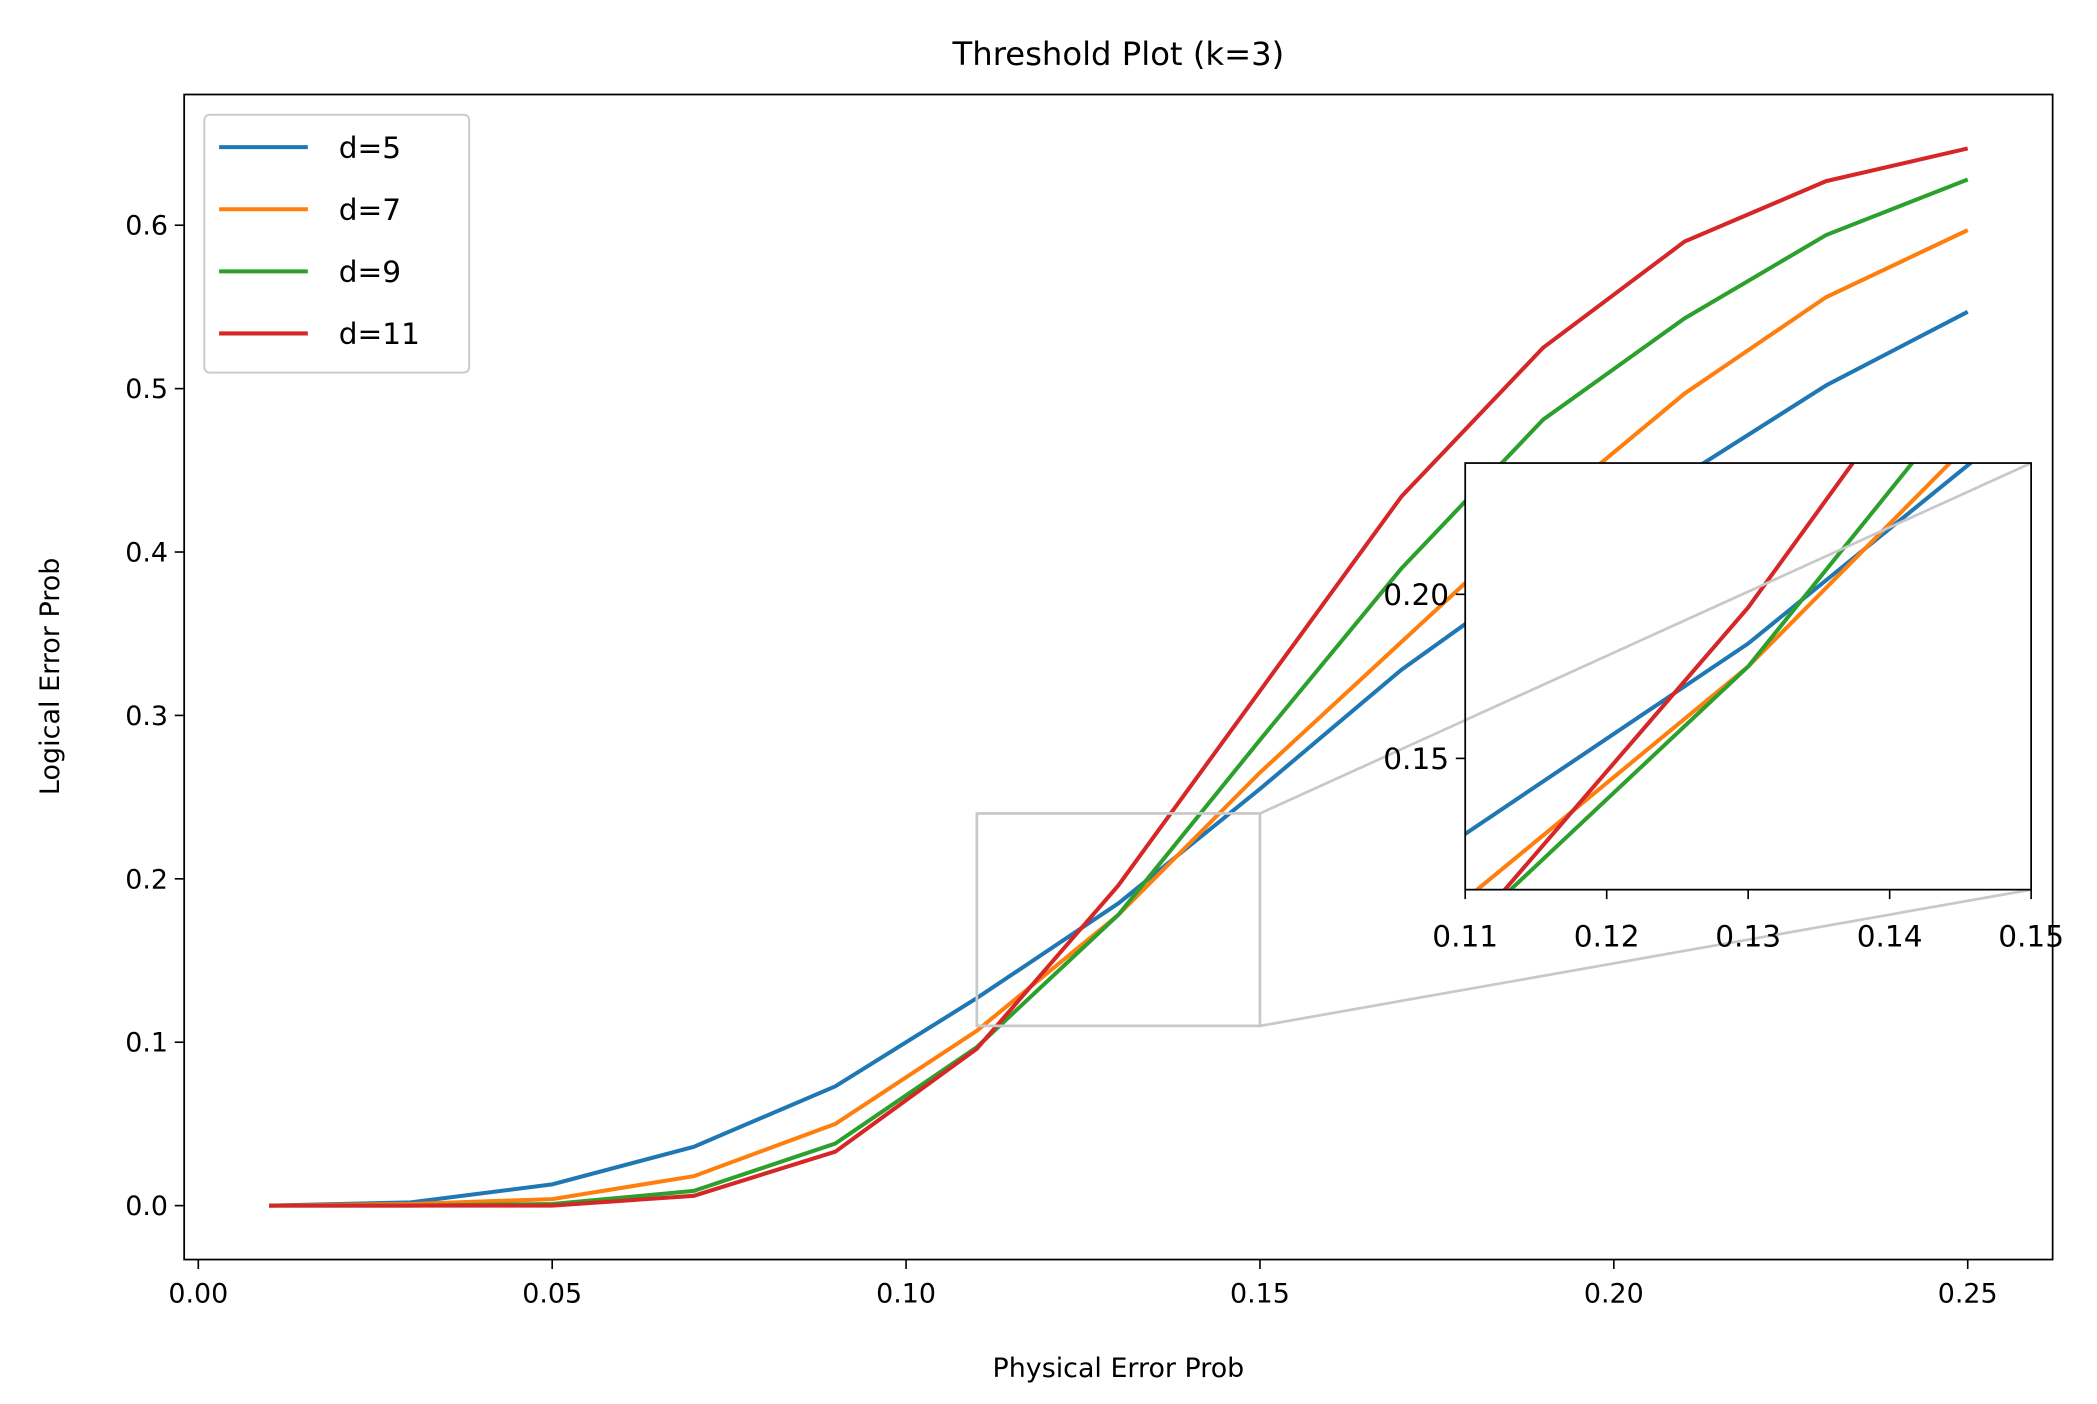 The width and height of the screenshot is (2097, 1404). Describe the element at coordinates (552, 1294) in the screenshot. I see `x-tick-label: 0.05` at that location.